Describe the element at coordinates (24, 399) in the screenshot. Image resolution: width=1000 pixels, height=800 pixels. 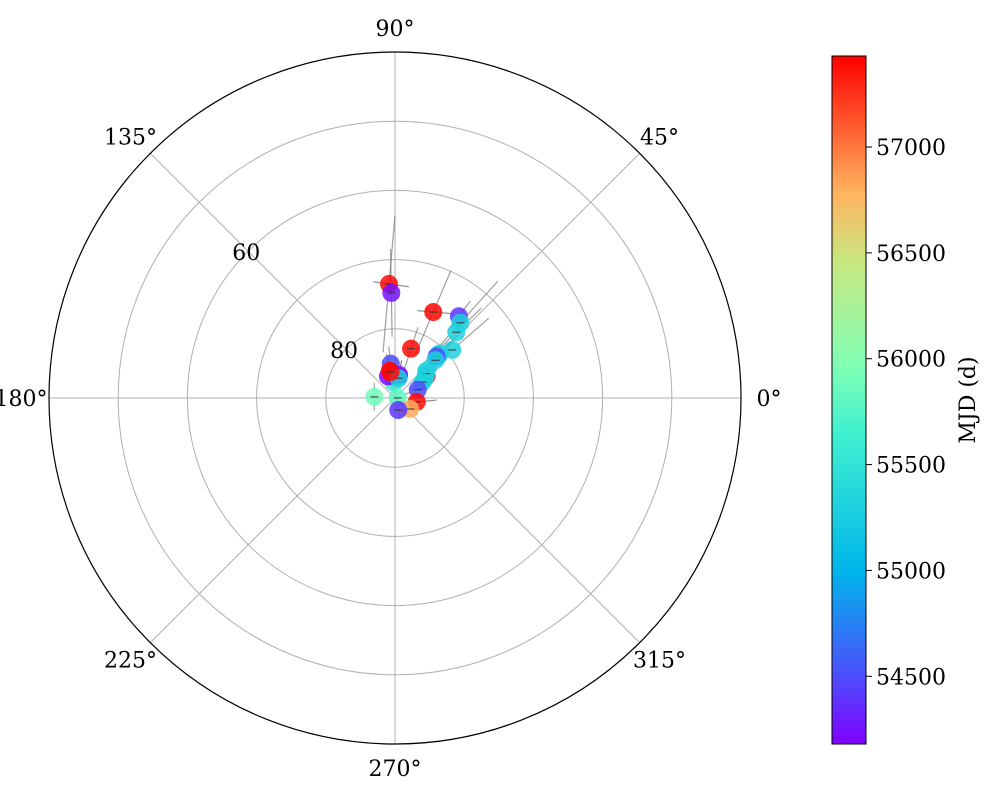
I see `angular-tick-label: 180°` at that location.